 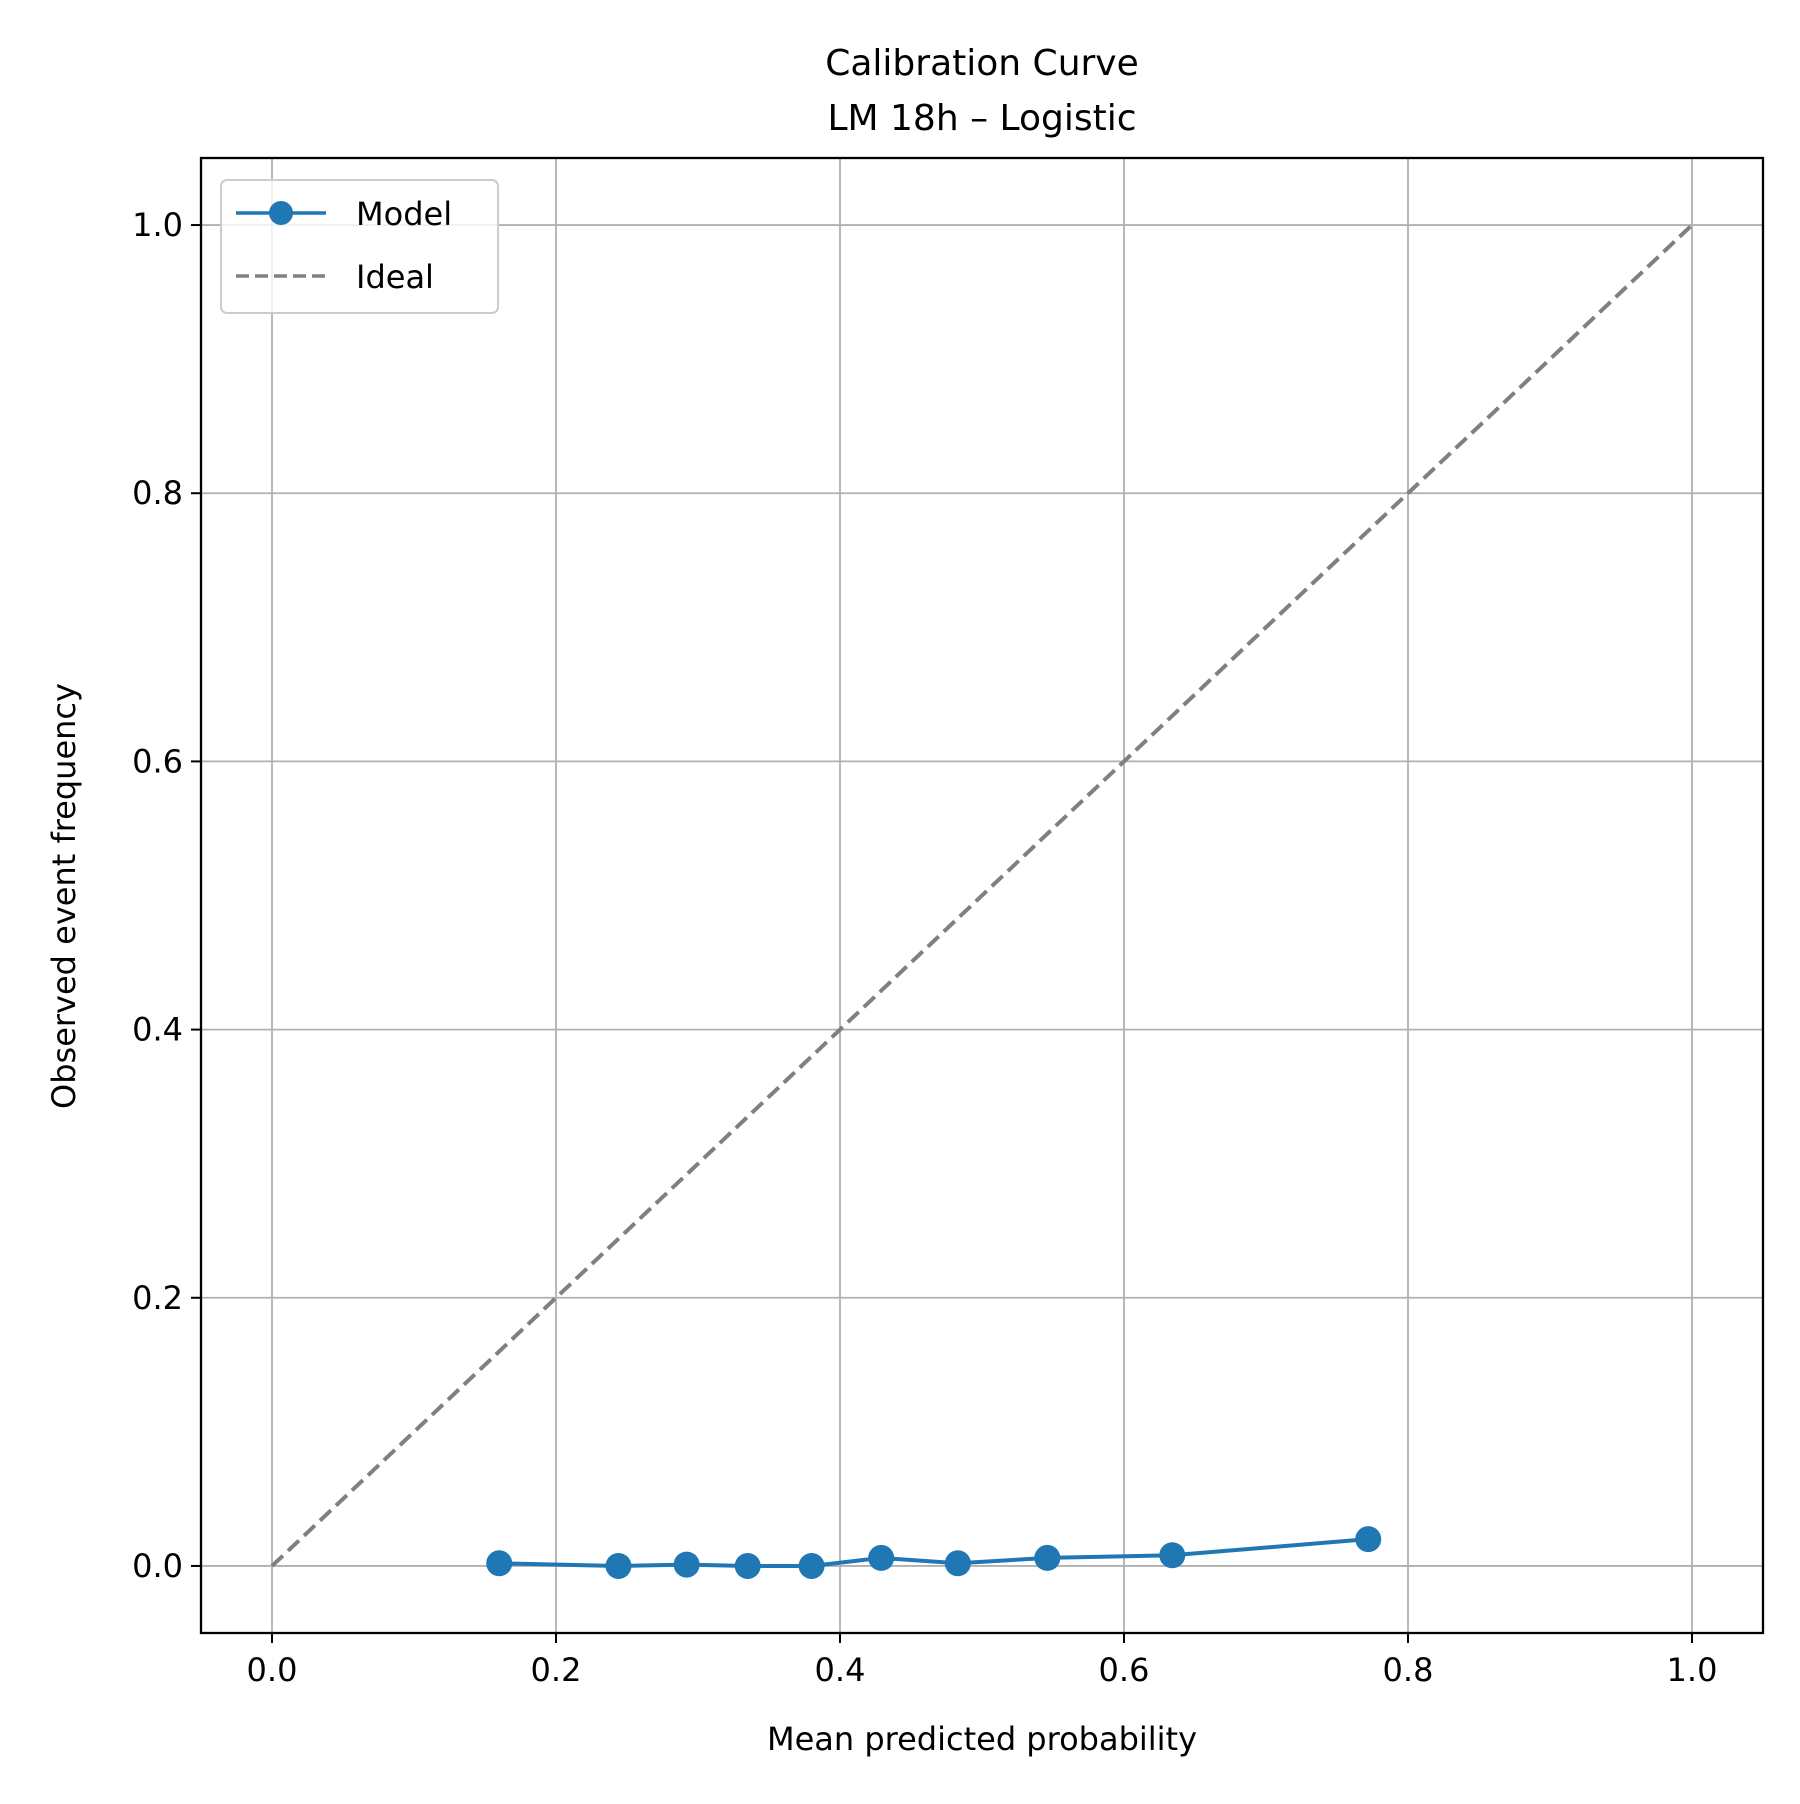 What do you see at coordinates (281, 213) in the screenshot?
I see `legend-model-marker` at bounding box center [281, 213].